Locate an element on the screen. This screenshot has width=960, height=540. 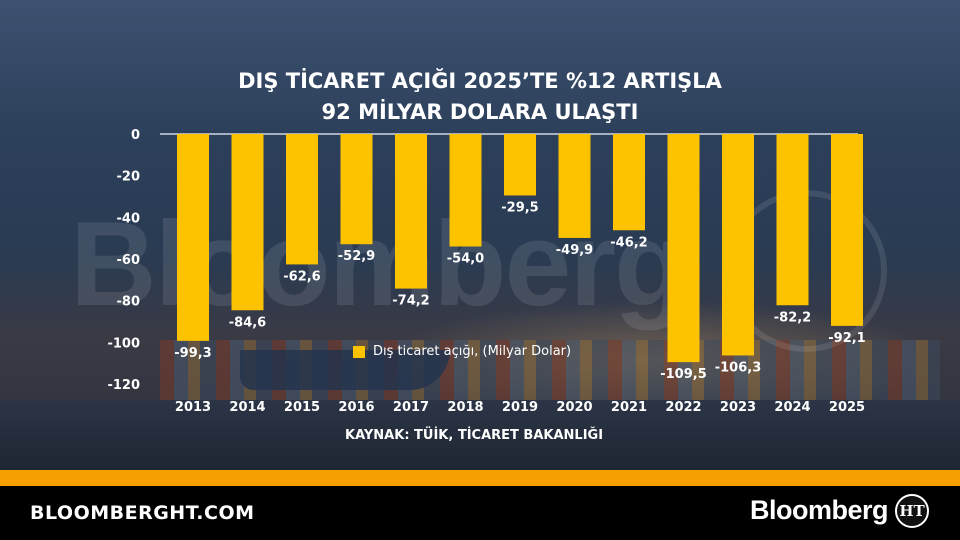
bar-2024 is located at coordinates (792, 220).